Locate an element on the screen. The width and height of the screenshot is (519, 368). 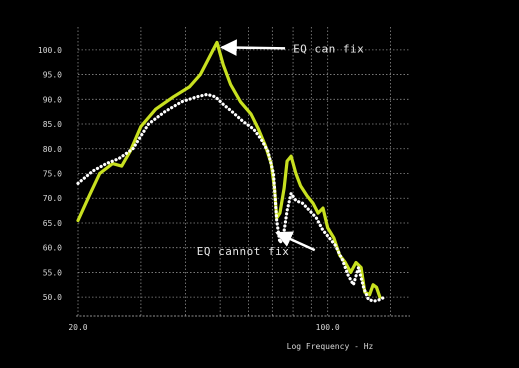
y-tick-label: 90.0 is located at coordinates (52, 99).